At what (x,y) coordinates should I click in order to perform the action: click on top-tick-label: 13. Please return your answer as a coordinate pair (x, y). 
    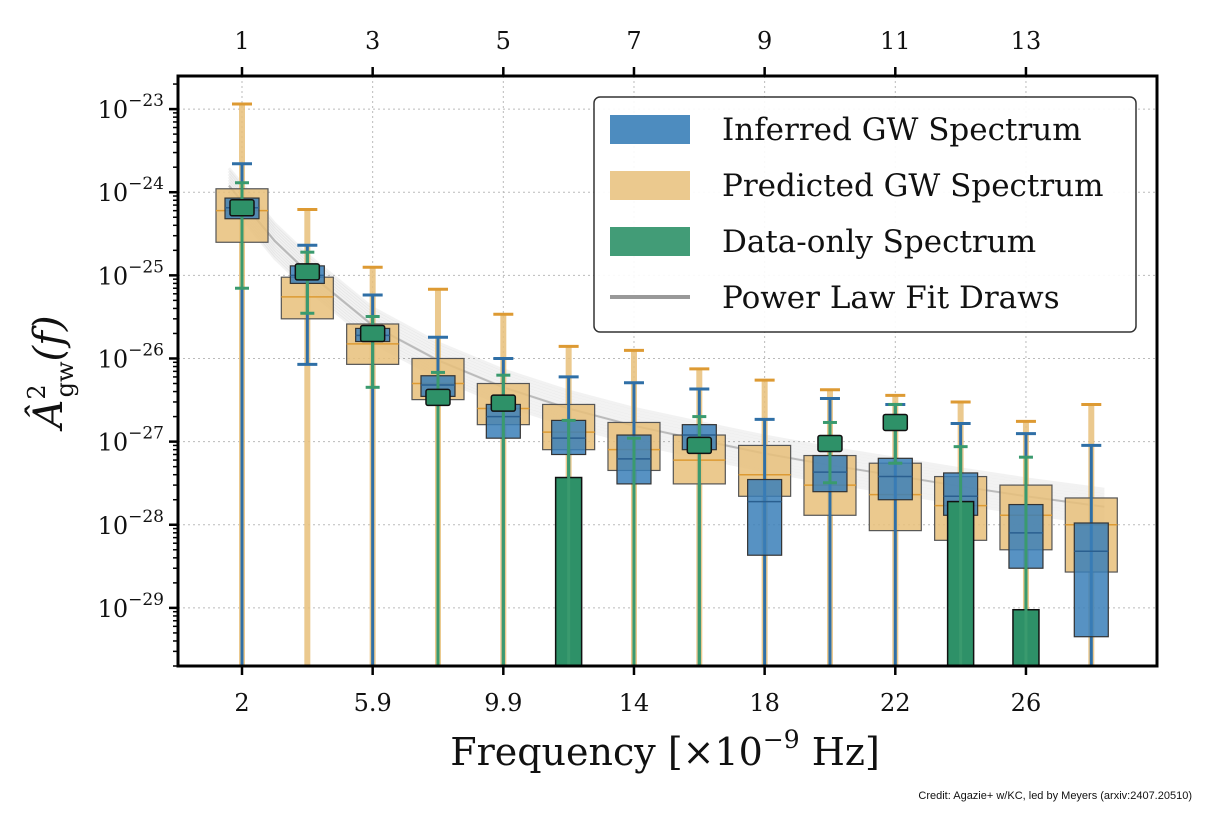
    Looking at the image, I should click on (1026, 41).